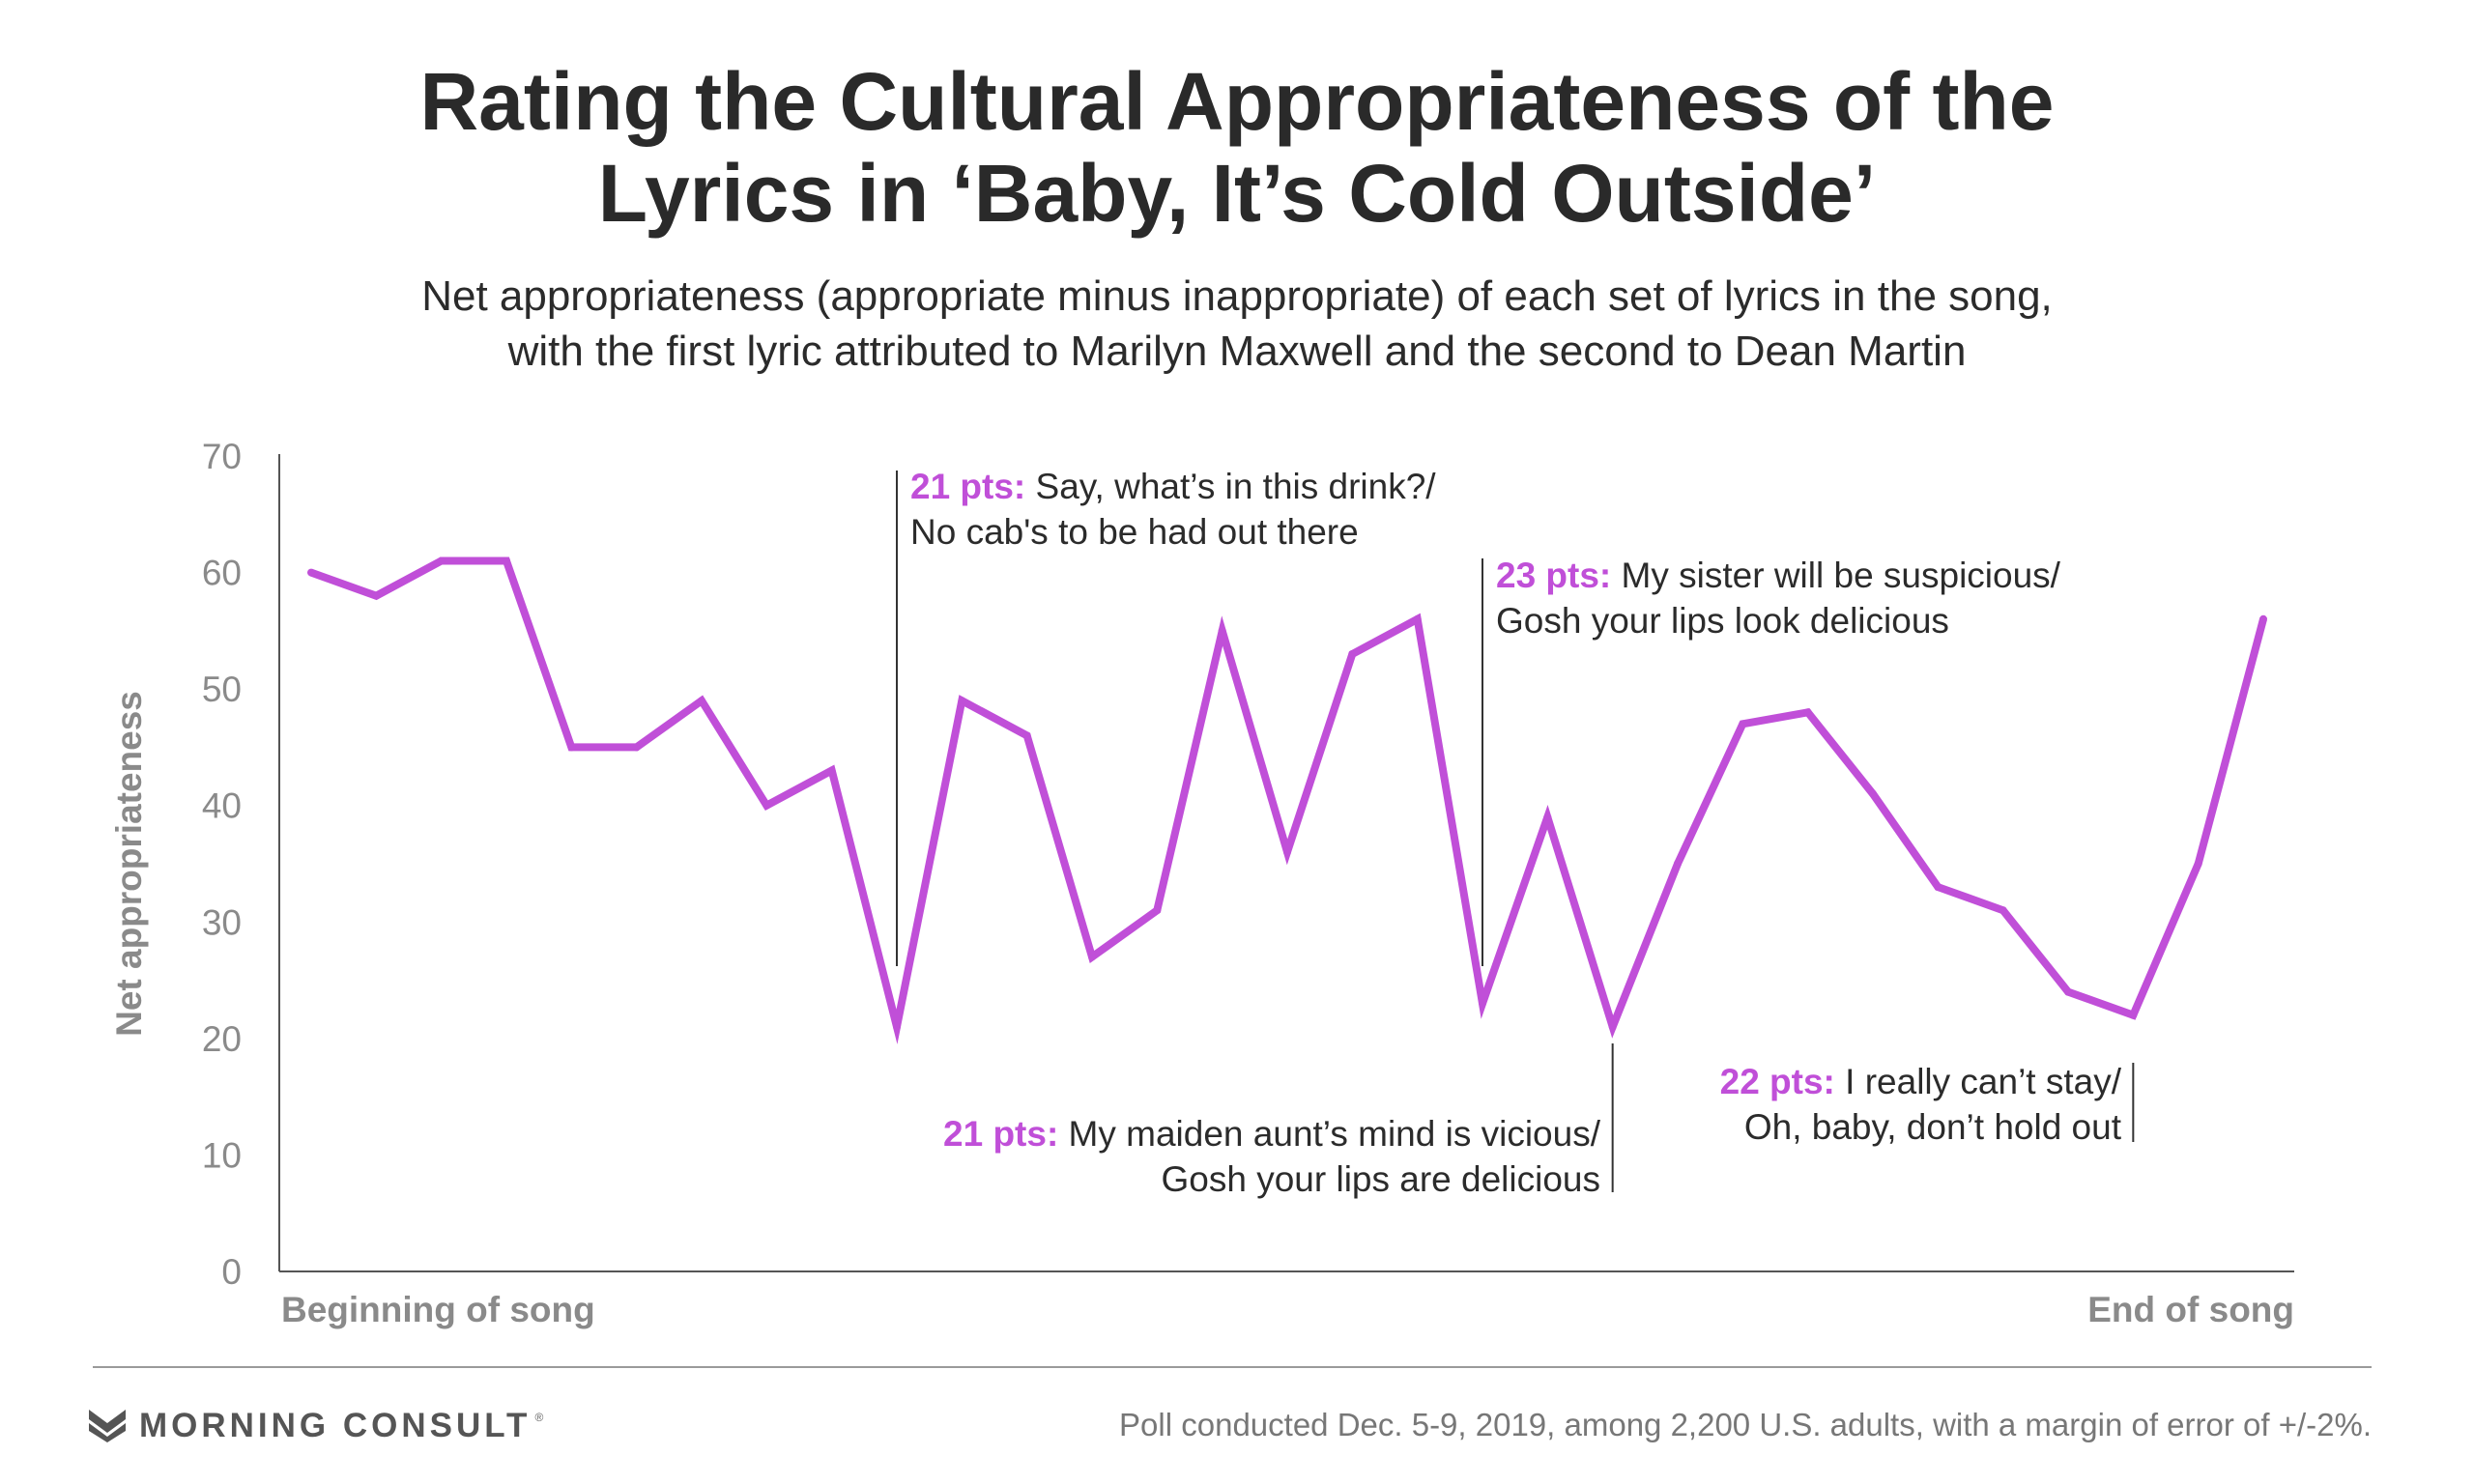  I want to click on trademark-mark: ®, so click(539, 1418).